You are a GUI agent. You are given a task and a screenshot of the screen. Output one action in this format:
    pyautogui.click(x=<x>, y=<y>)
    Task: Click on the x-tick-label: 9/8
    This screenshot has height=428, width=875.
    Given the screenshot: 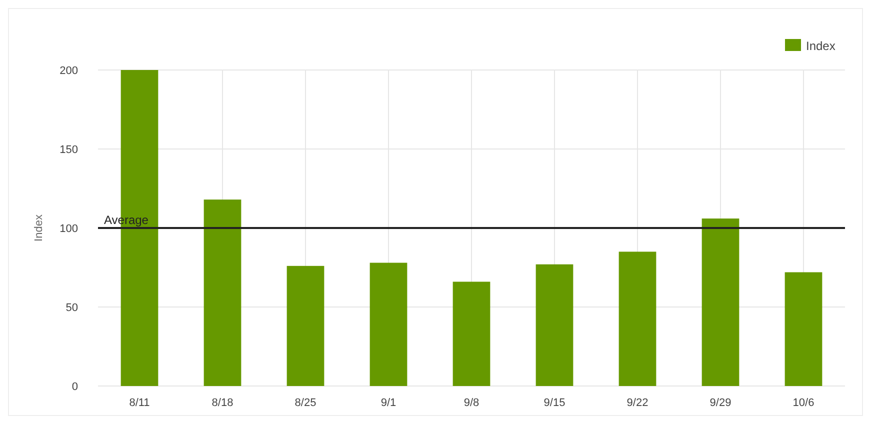 What is the action you would take?
    pyautogui.click(x=472, y=403)
    